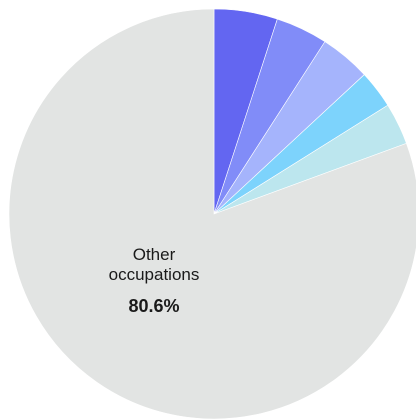 This screenshot has width=416, height=419. I want to click on slice-label-line1: Other, so click(154, 254).